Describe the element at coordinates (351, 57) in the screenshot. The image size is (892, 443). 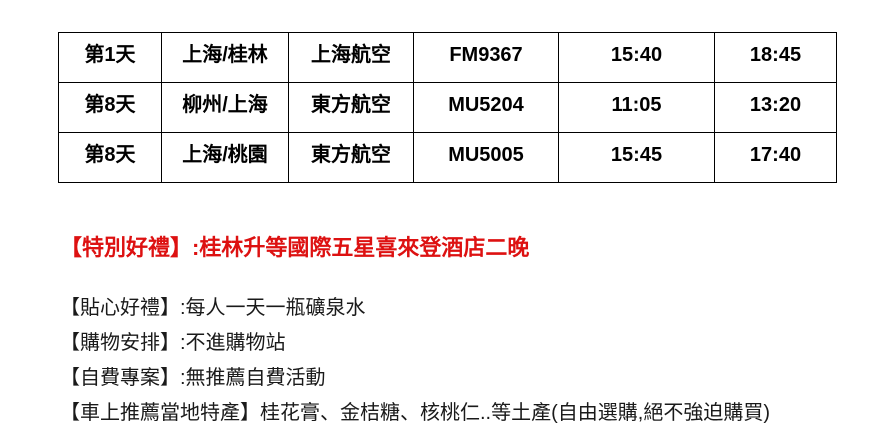
I see `airline-cell: 上海航空` at that location.